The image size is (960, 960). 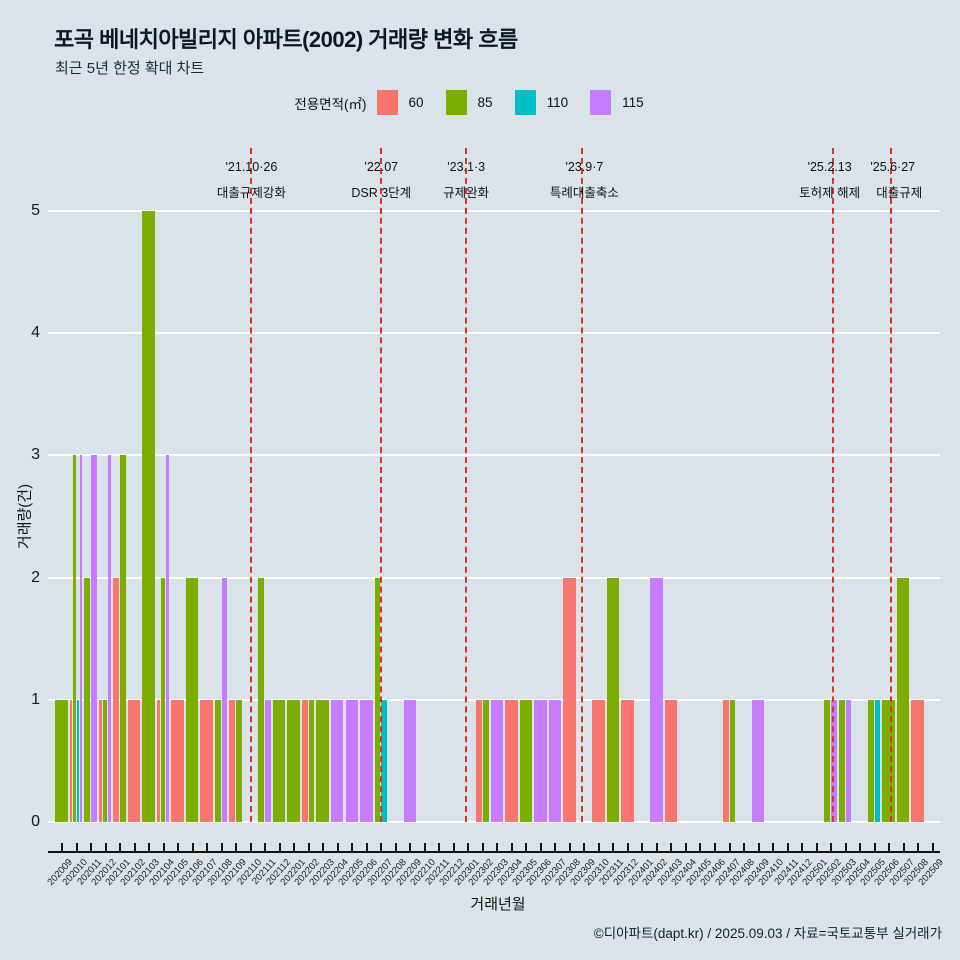 I want to click on page-title: 포곡 베네치아빌리지 아파트(2002) 거래량 변화 흐름, so click(x=286, y=39).